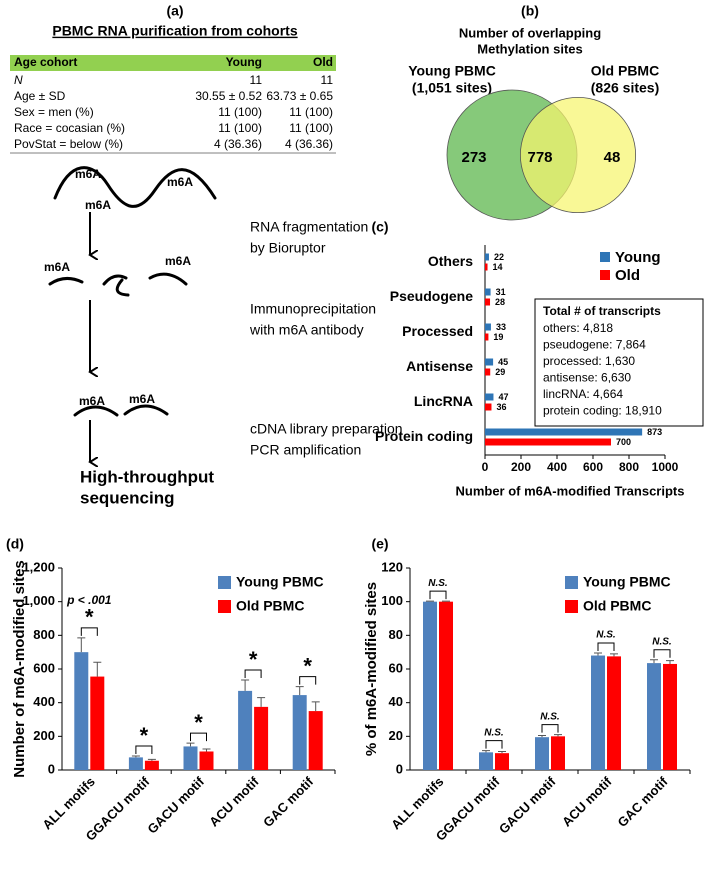 The image size is (709, 871). I want to click on step-label: by Bioruptor, so click(288, 248).